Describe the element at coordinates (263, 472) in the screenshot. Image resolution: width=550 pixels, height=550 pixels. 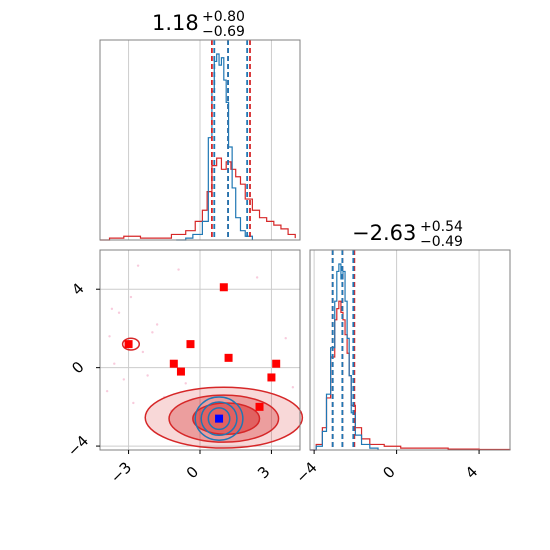
I see `joint-xtick-label: 3` at that location.